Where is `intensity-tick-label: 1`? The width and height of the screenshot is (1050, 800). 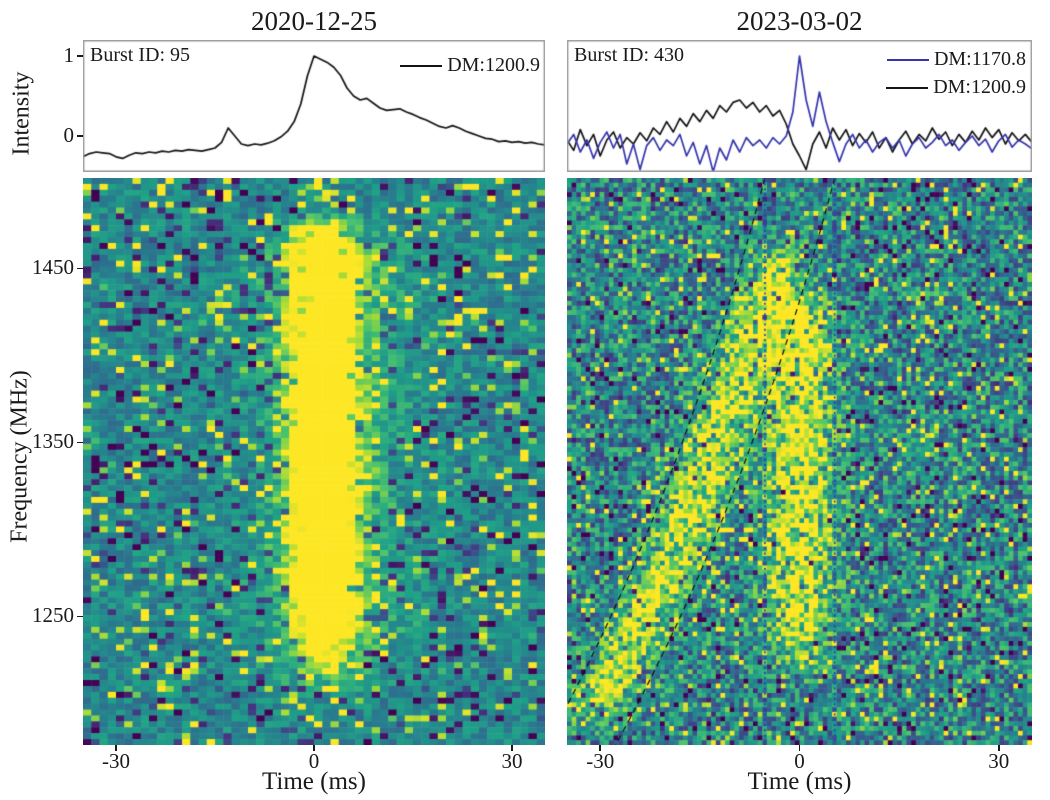 intensity-tick-label: 1 is located at coordinates (69, 55).